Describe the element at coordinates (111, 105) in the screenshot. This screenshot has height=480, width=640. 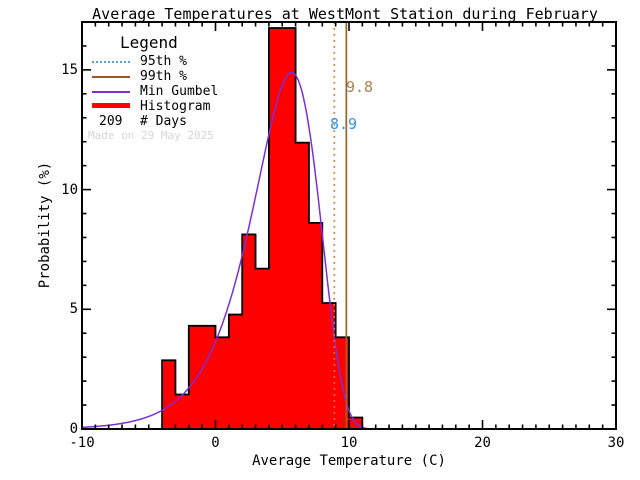
I see `legend-histogram-bar-sample` at that location.